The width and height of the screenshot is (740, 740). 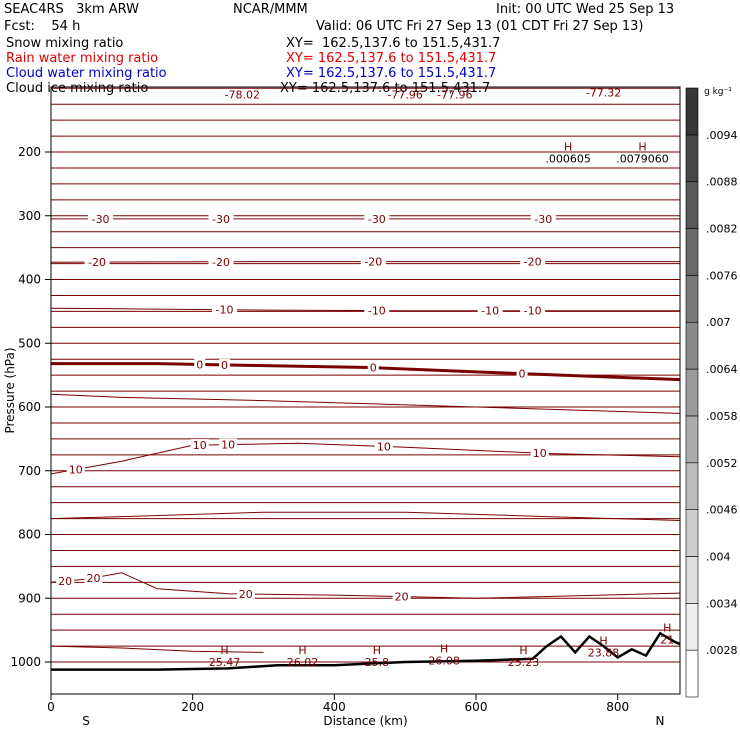 I want to click on y-tick-label: 400, so click(x=29, y=280).